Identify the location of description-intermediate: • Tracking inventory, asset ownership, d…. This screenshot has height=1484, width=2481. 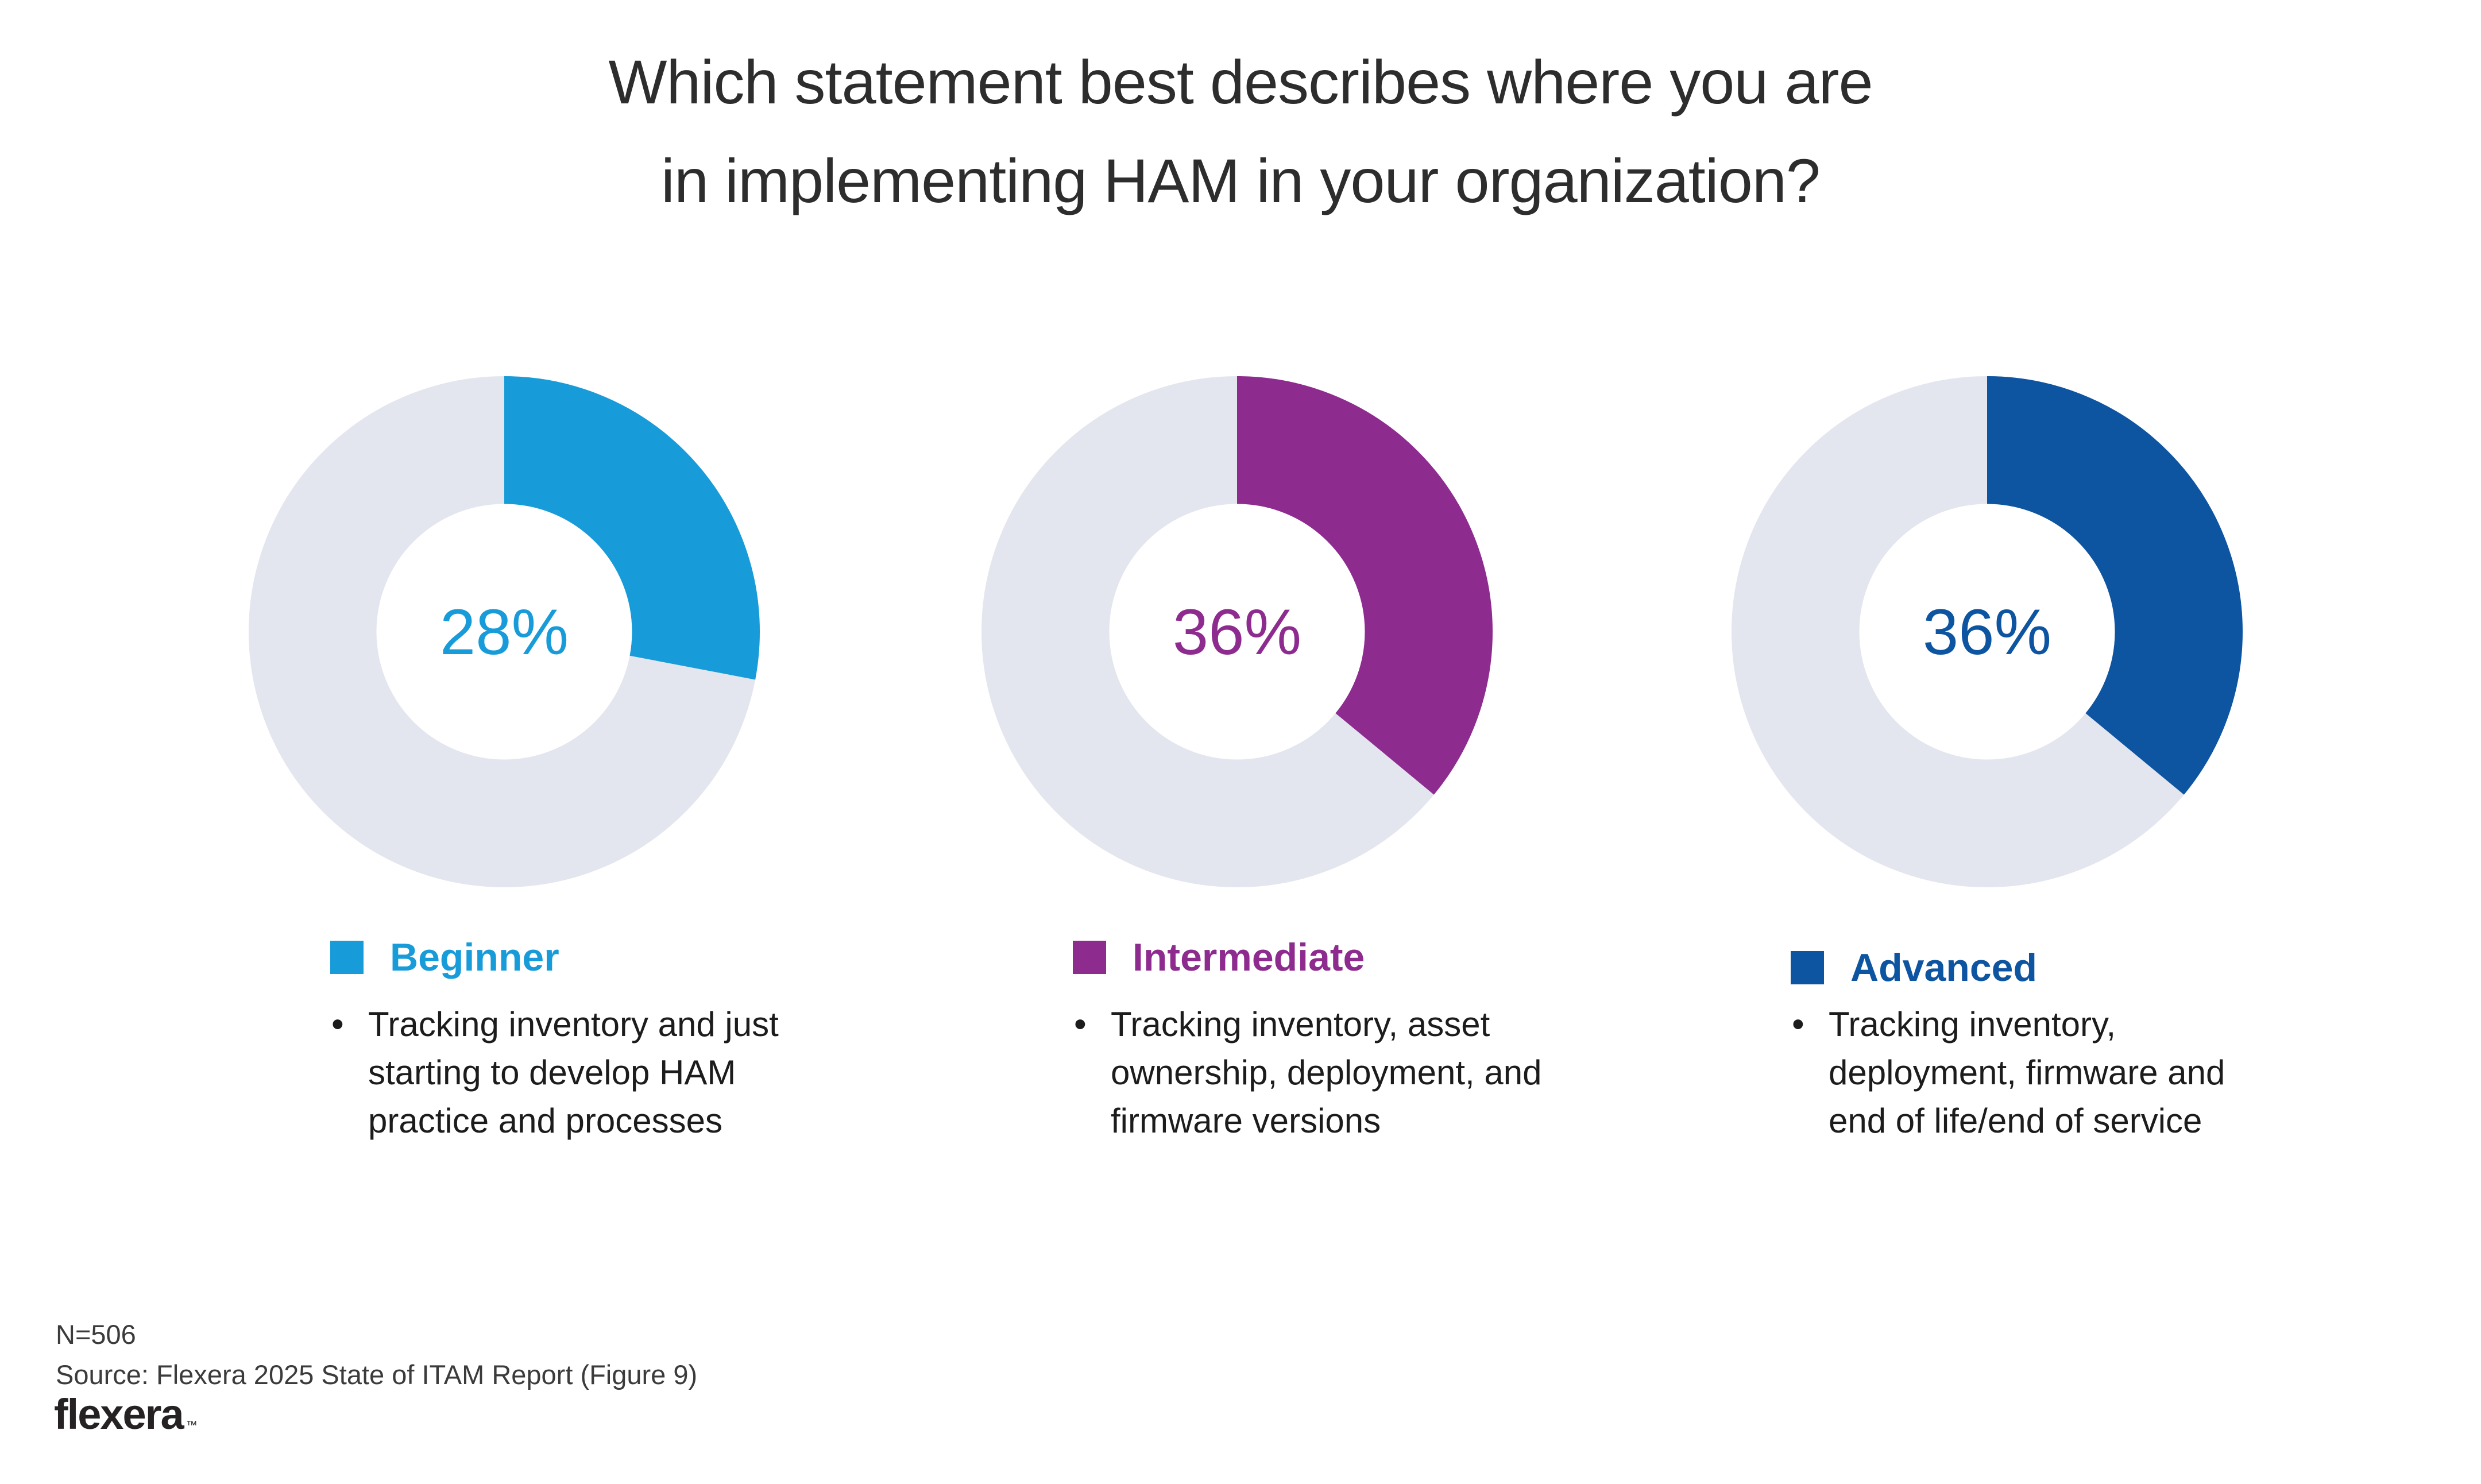
(1332, 1072).